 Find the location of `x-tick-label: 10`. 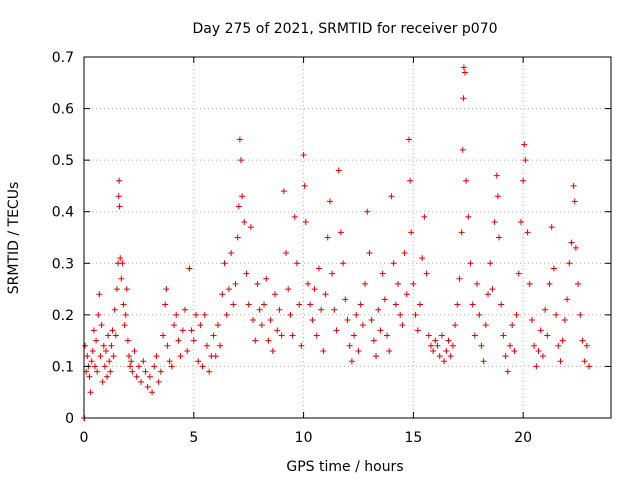

x-tick-label: 10 is located at coordinates (304, 438).